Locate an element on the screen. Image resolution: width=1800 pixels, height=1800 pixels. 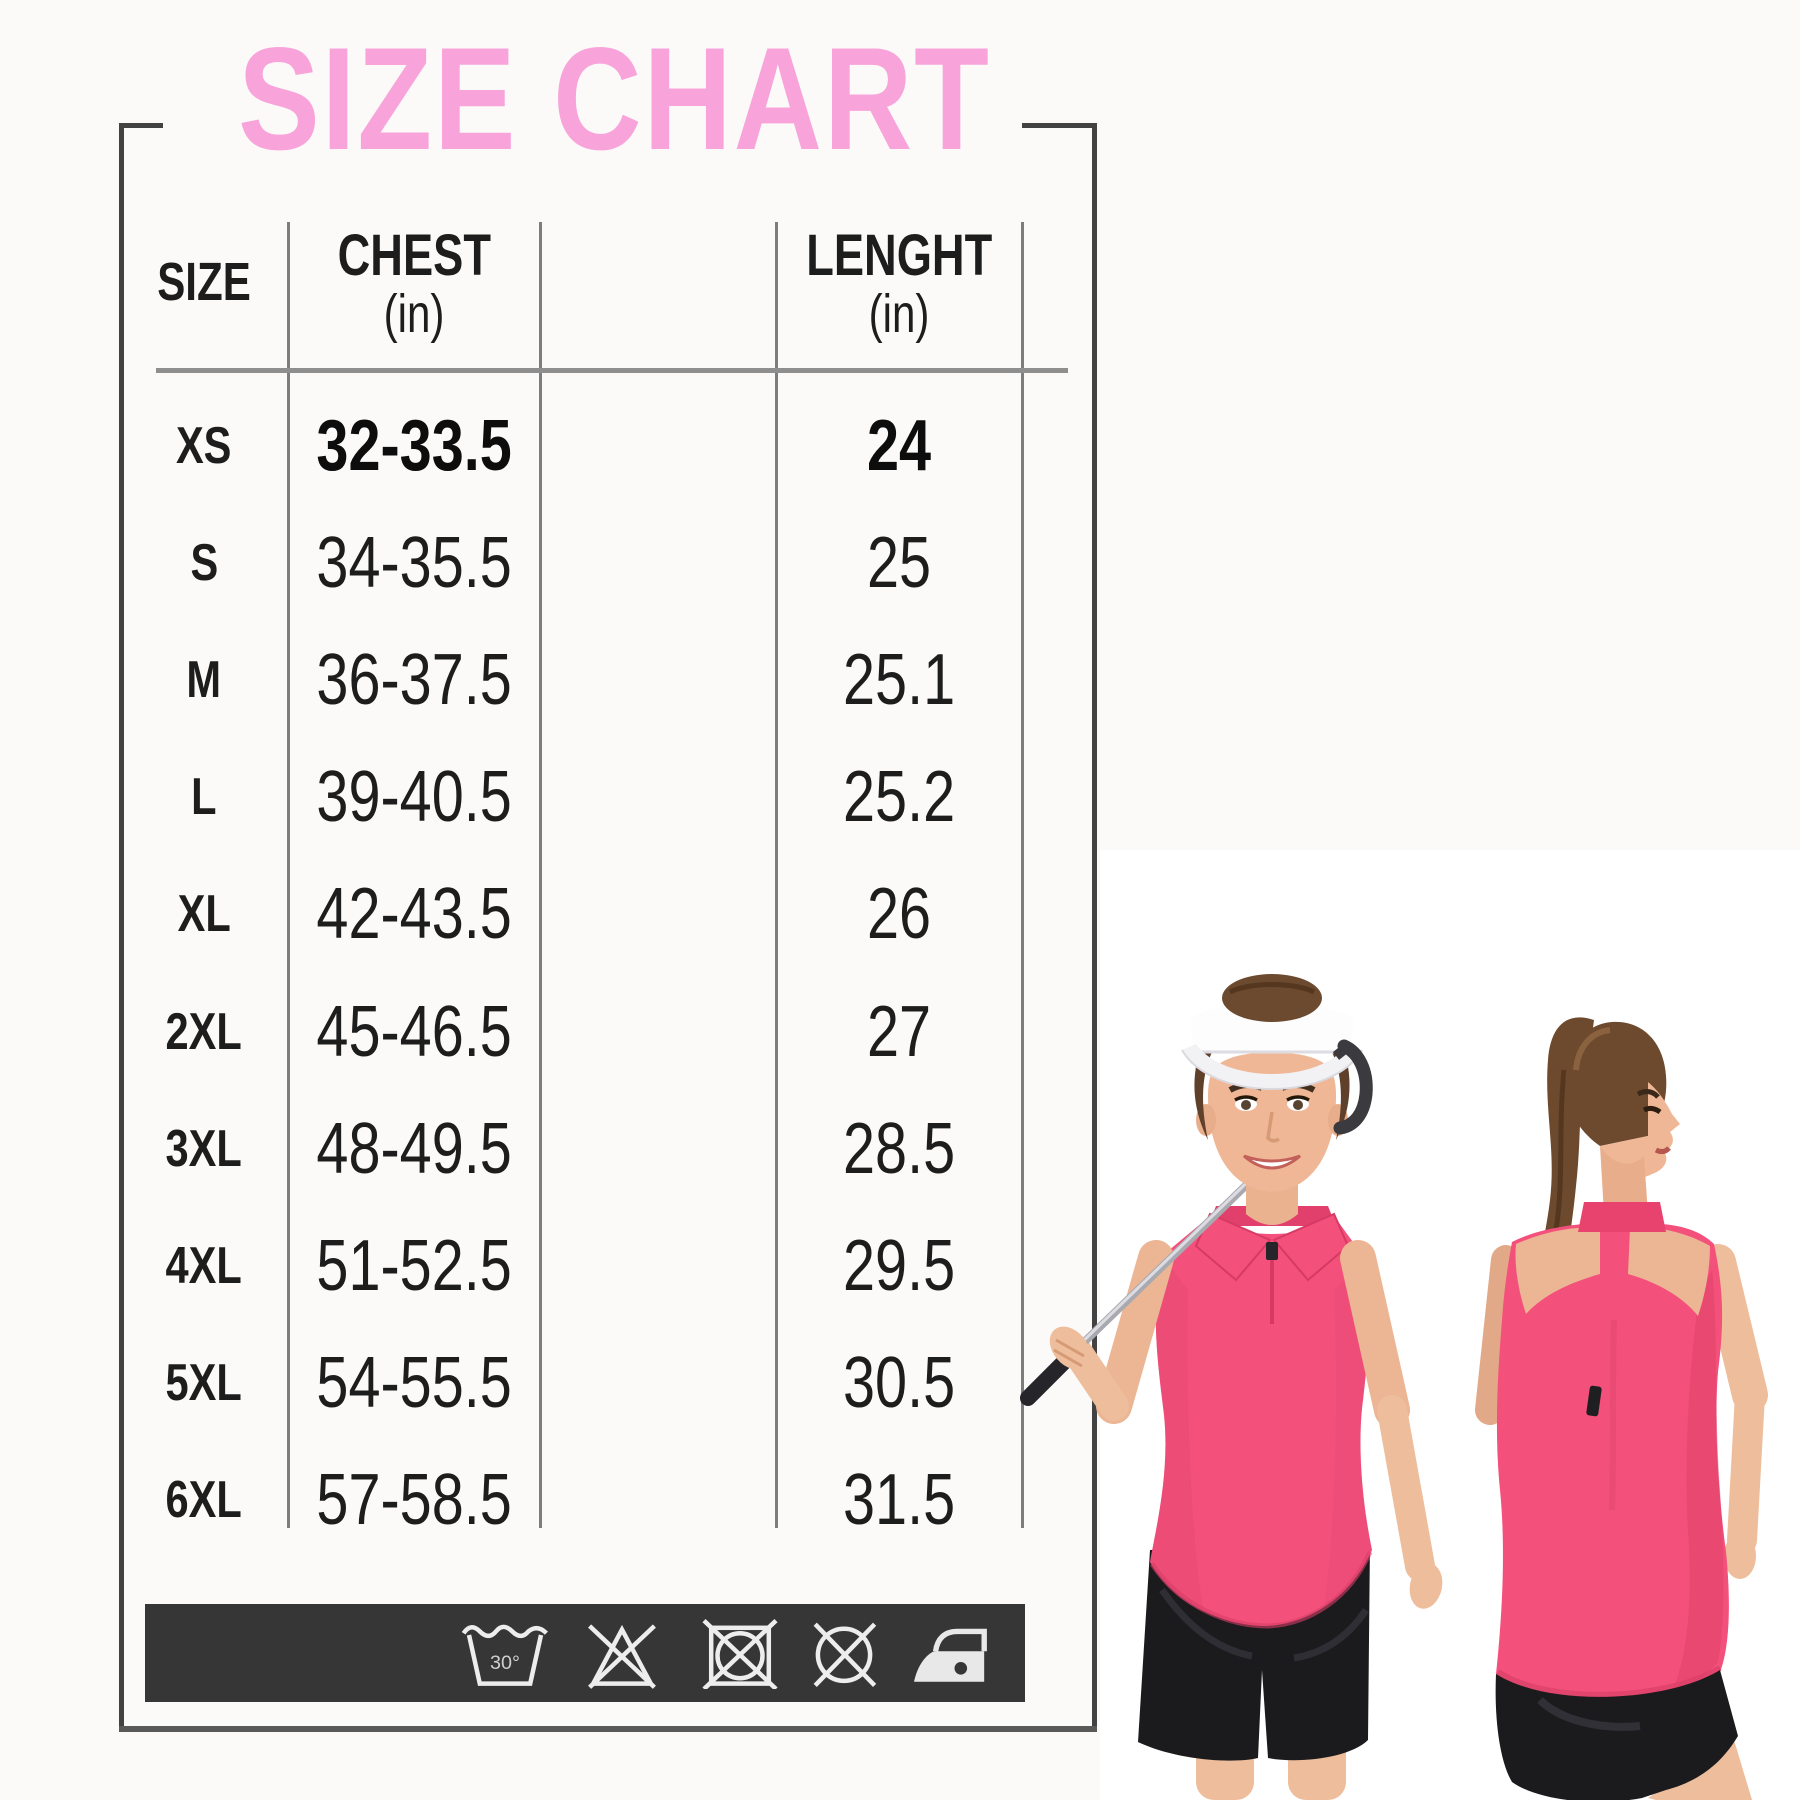
back-model-illustration is located at coordinates (1621, 1408).